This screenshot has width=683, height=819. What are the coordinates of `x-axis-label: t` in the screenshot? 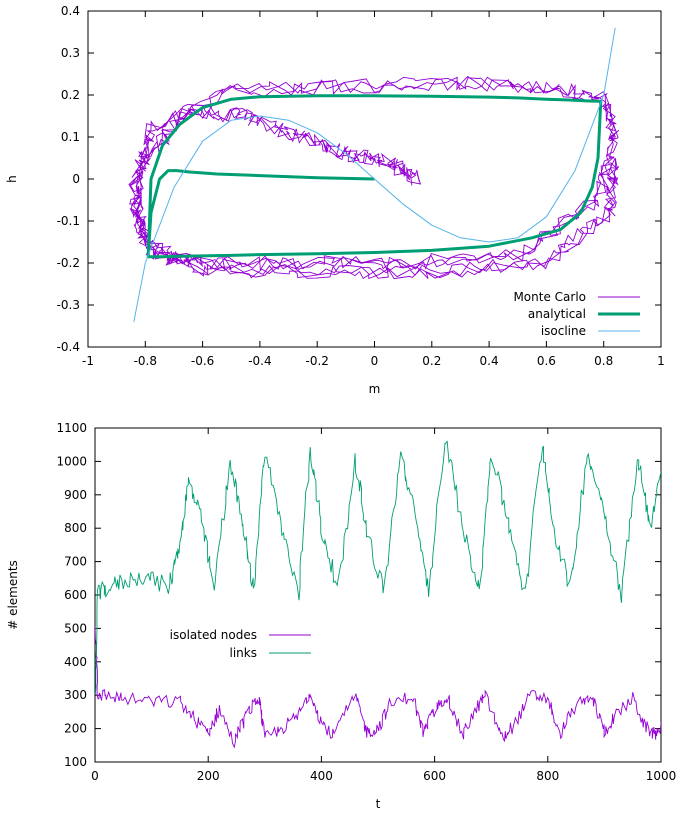 It's located at (378, 804).